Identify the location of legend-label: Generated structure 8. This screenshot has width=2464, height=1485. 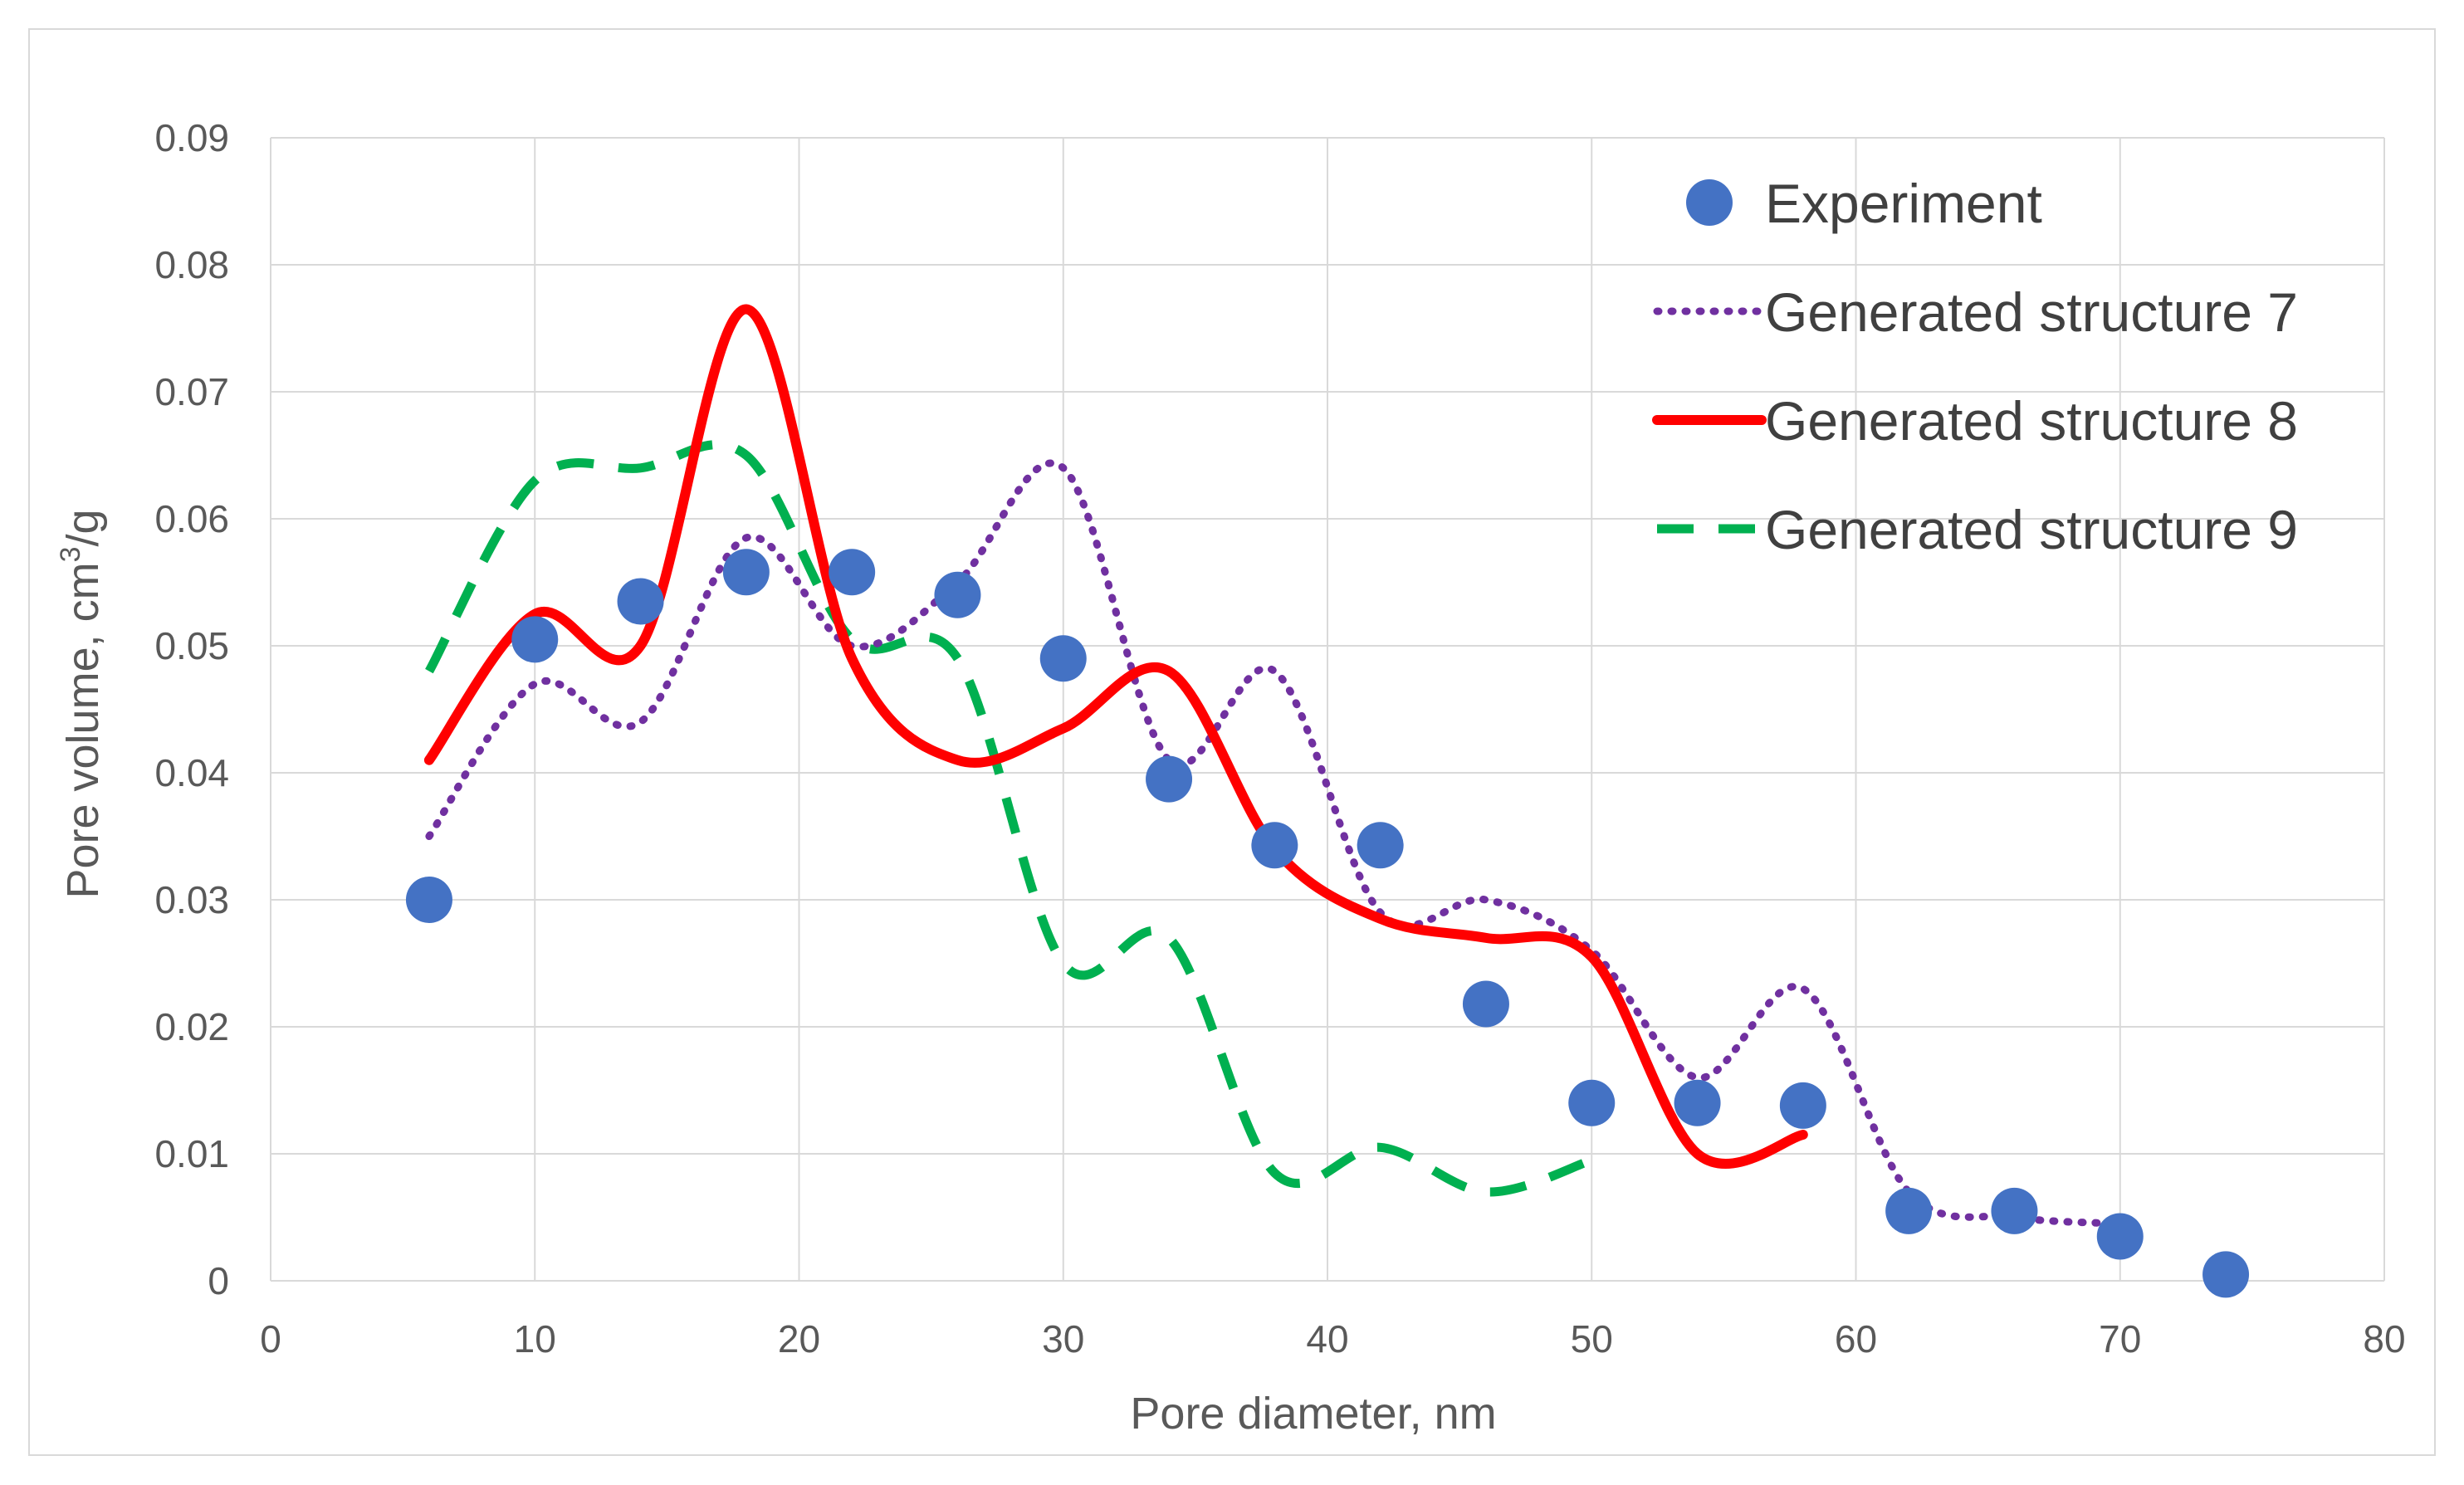
(2032, 421).